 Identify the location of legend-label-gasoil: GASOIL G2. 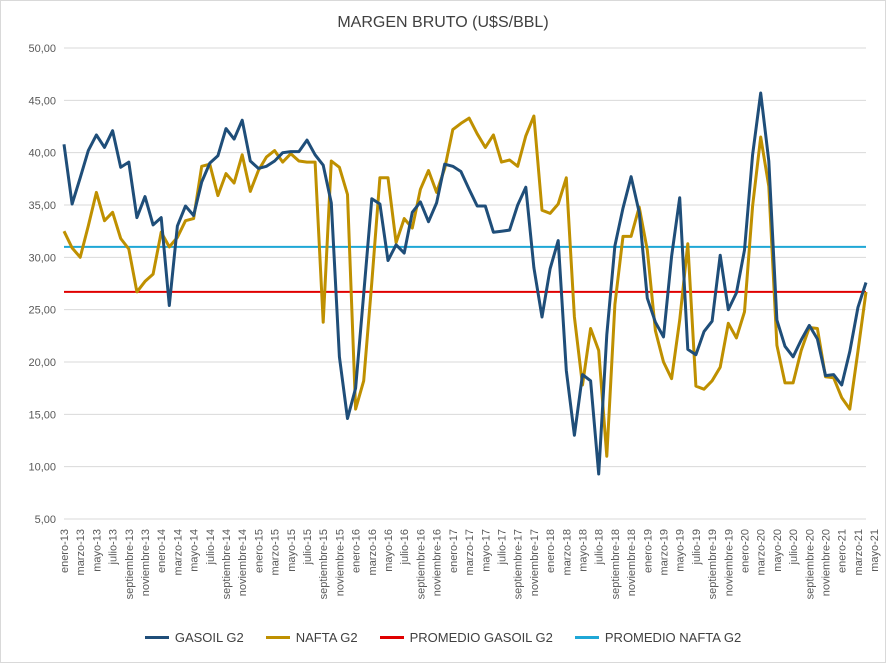
(209, 637).